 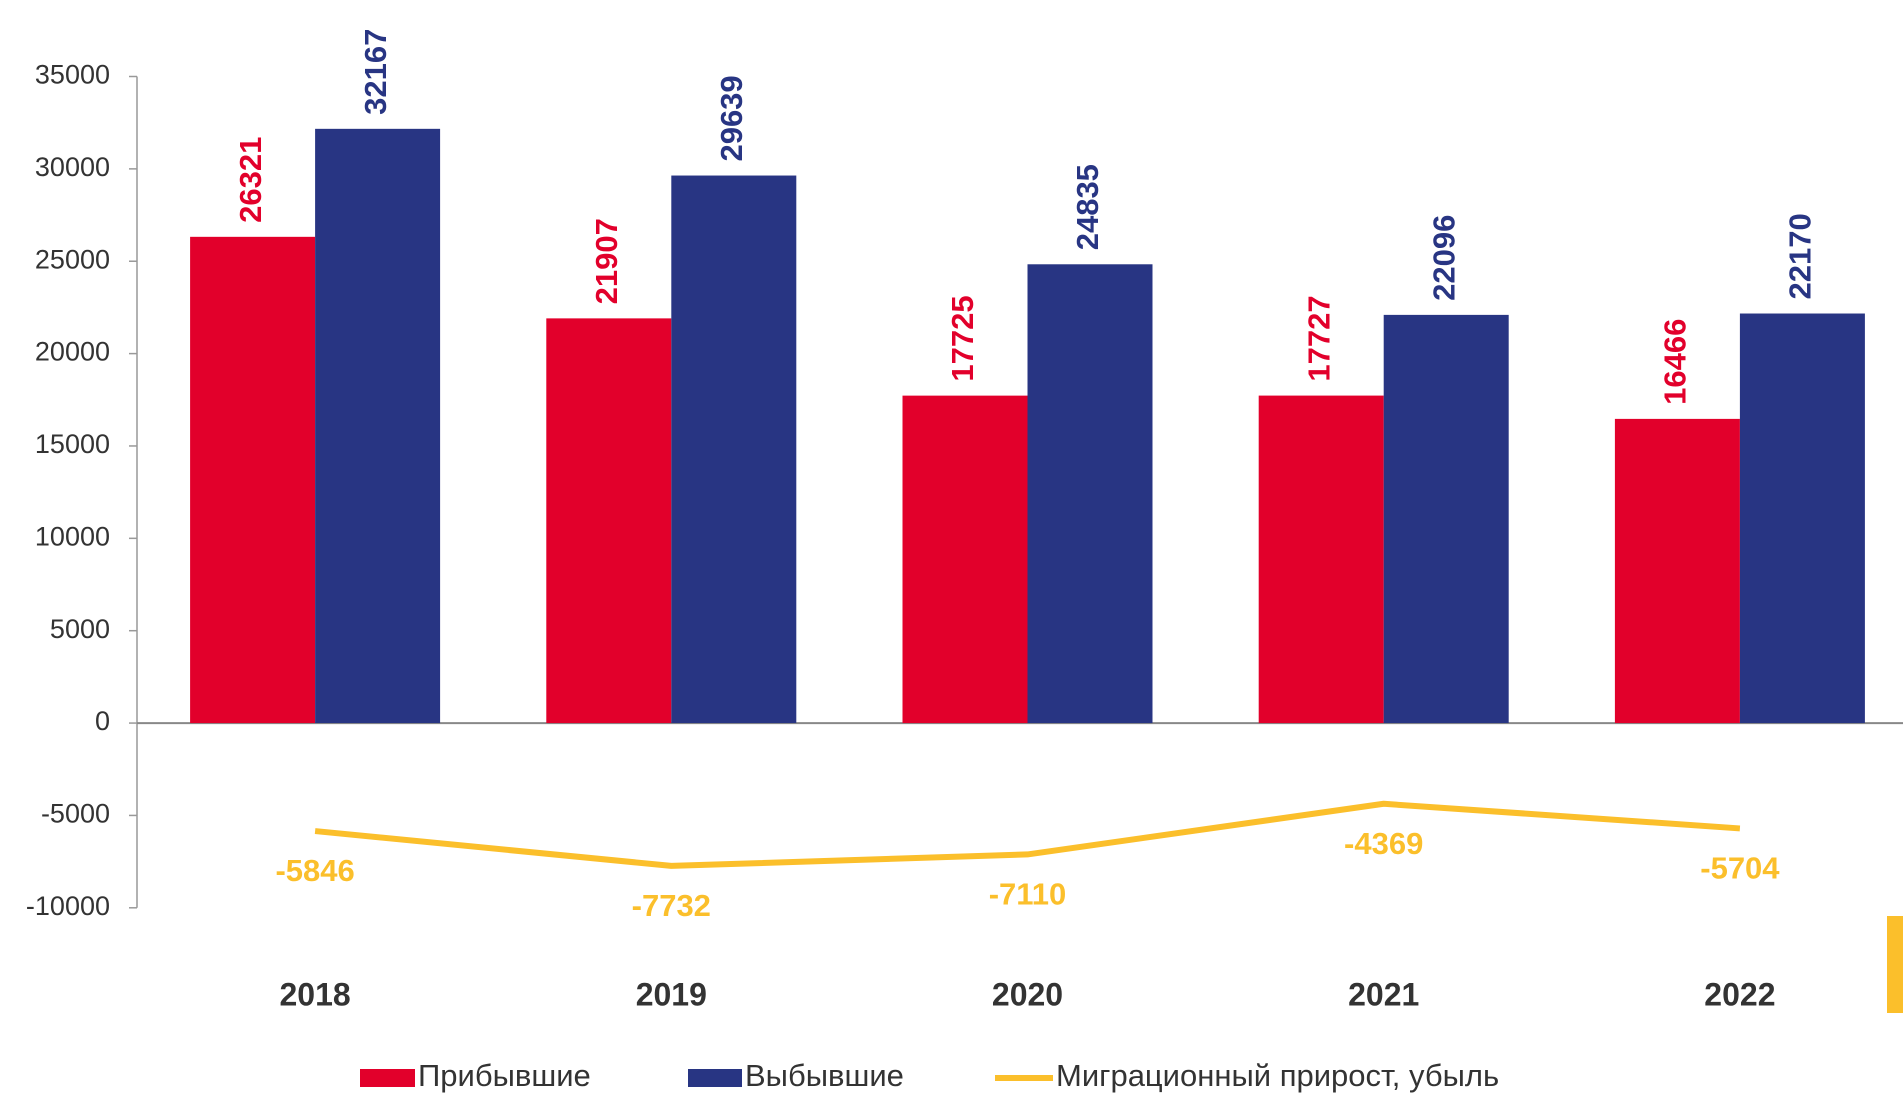 What do you see at coordinates (1383, 843) in the screenshot?
I see `line-value-label: -4369` at bounding box center [1383, 843].